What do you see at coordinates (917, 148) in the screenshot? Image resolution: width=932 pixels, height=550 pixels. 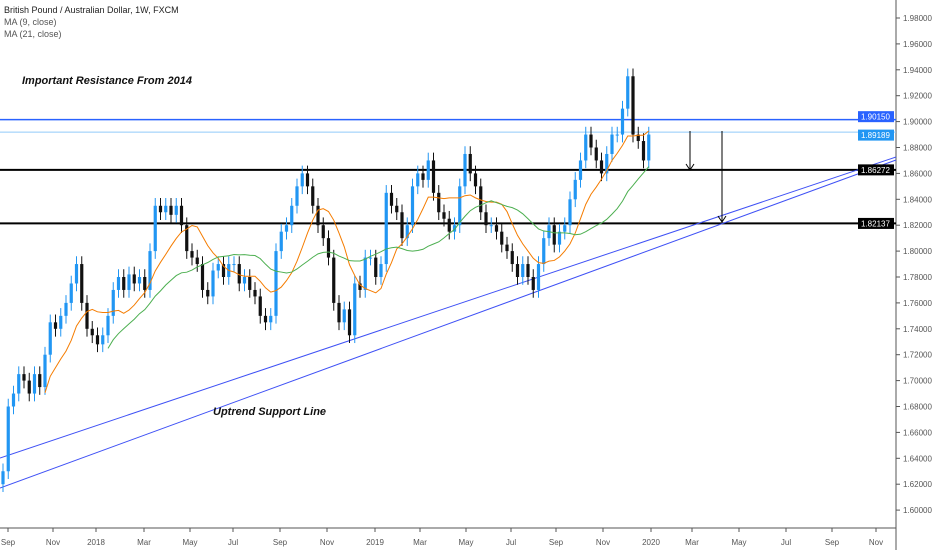 I see `y-tick-label: 1.88000` at bounding box center [917, 148].